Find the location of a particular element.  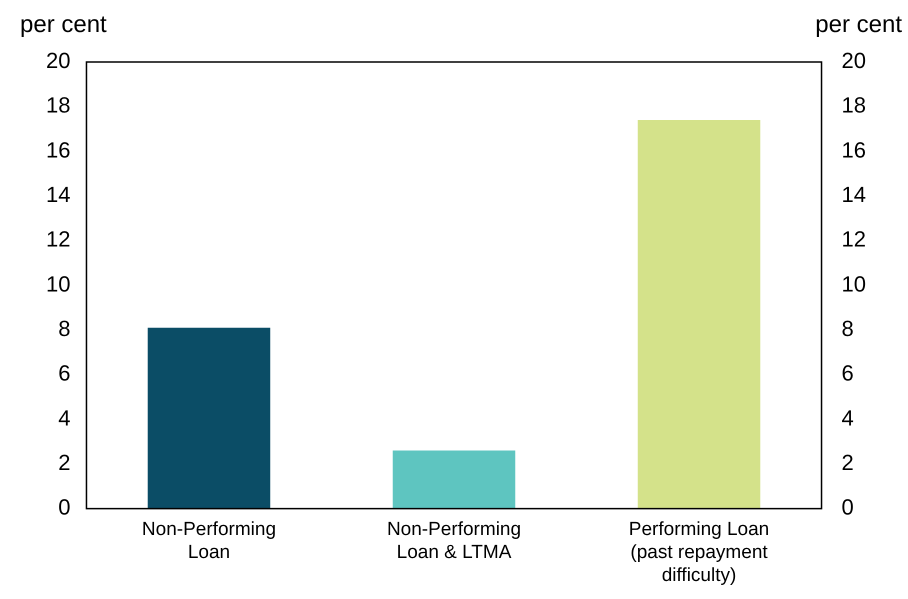

y2-tick-label: 12 is located at coordinates (854, 239).